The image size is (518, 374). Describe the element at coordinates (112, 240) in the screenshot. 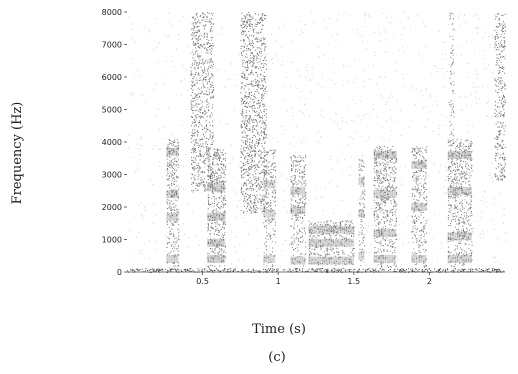

I see `y-tick-label: 1000` at that location.